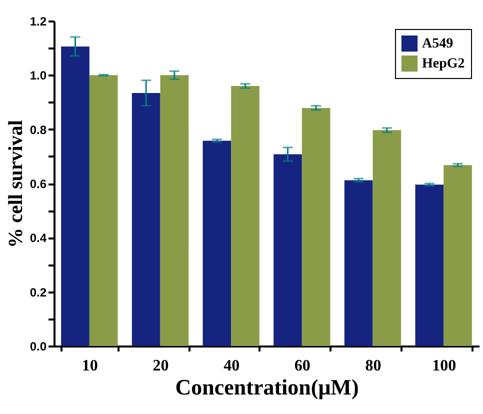 This screenshot has width=483, height=414. What do you see at coordinates (38, 75) in the screenshot?
I see `y-tick-label: 1.0` at bounding box center [38, 75].